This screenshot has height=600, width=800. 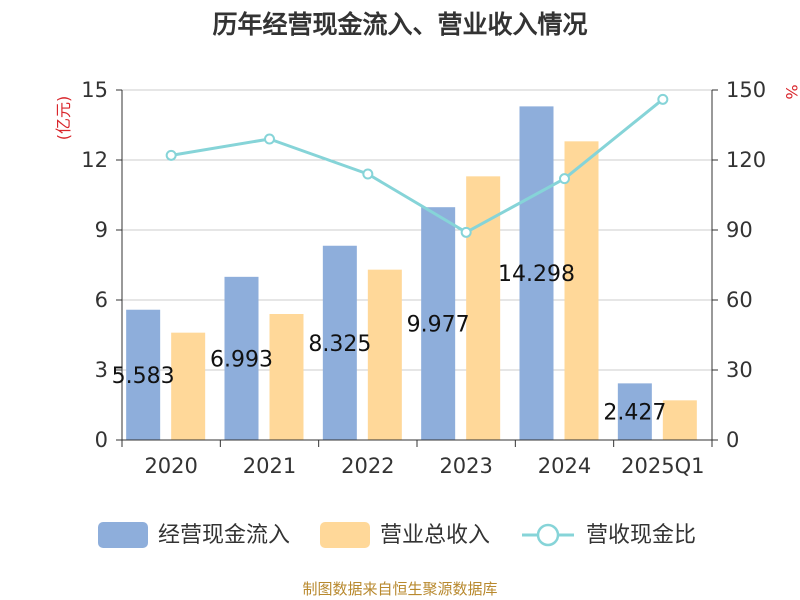 What do you see at coordinates (739, 230) in the screenshot?
I see `right-tick-label: 90` at bounding box center [739, 230].